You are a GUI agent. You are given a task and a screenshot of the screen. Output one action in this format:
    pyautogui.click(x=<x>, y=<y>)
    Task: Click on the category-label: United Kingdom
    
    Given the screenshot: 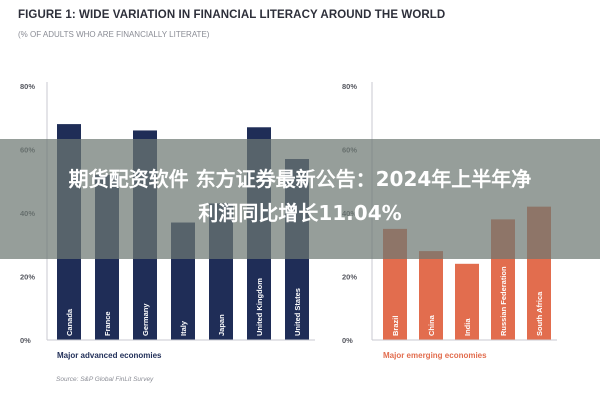 What is the action you would take?
    pyautogui.click(x=259, y=307)
    